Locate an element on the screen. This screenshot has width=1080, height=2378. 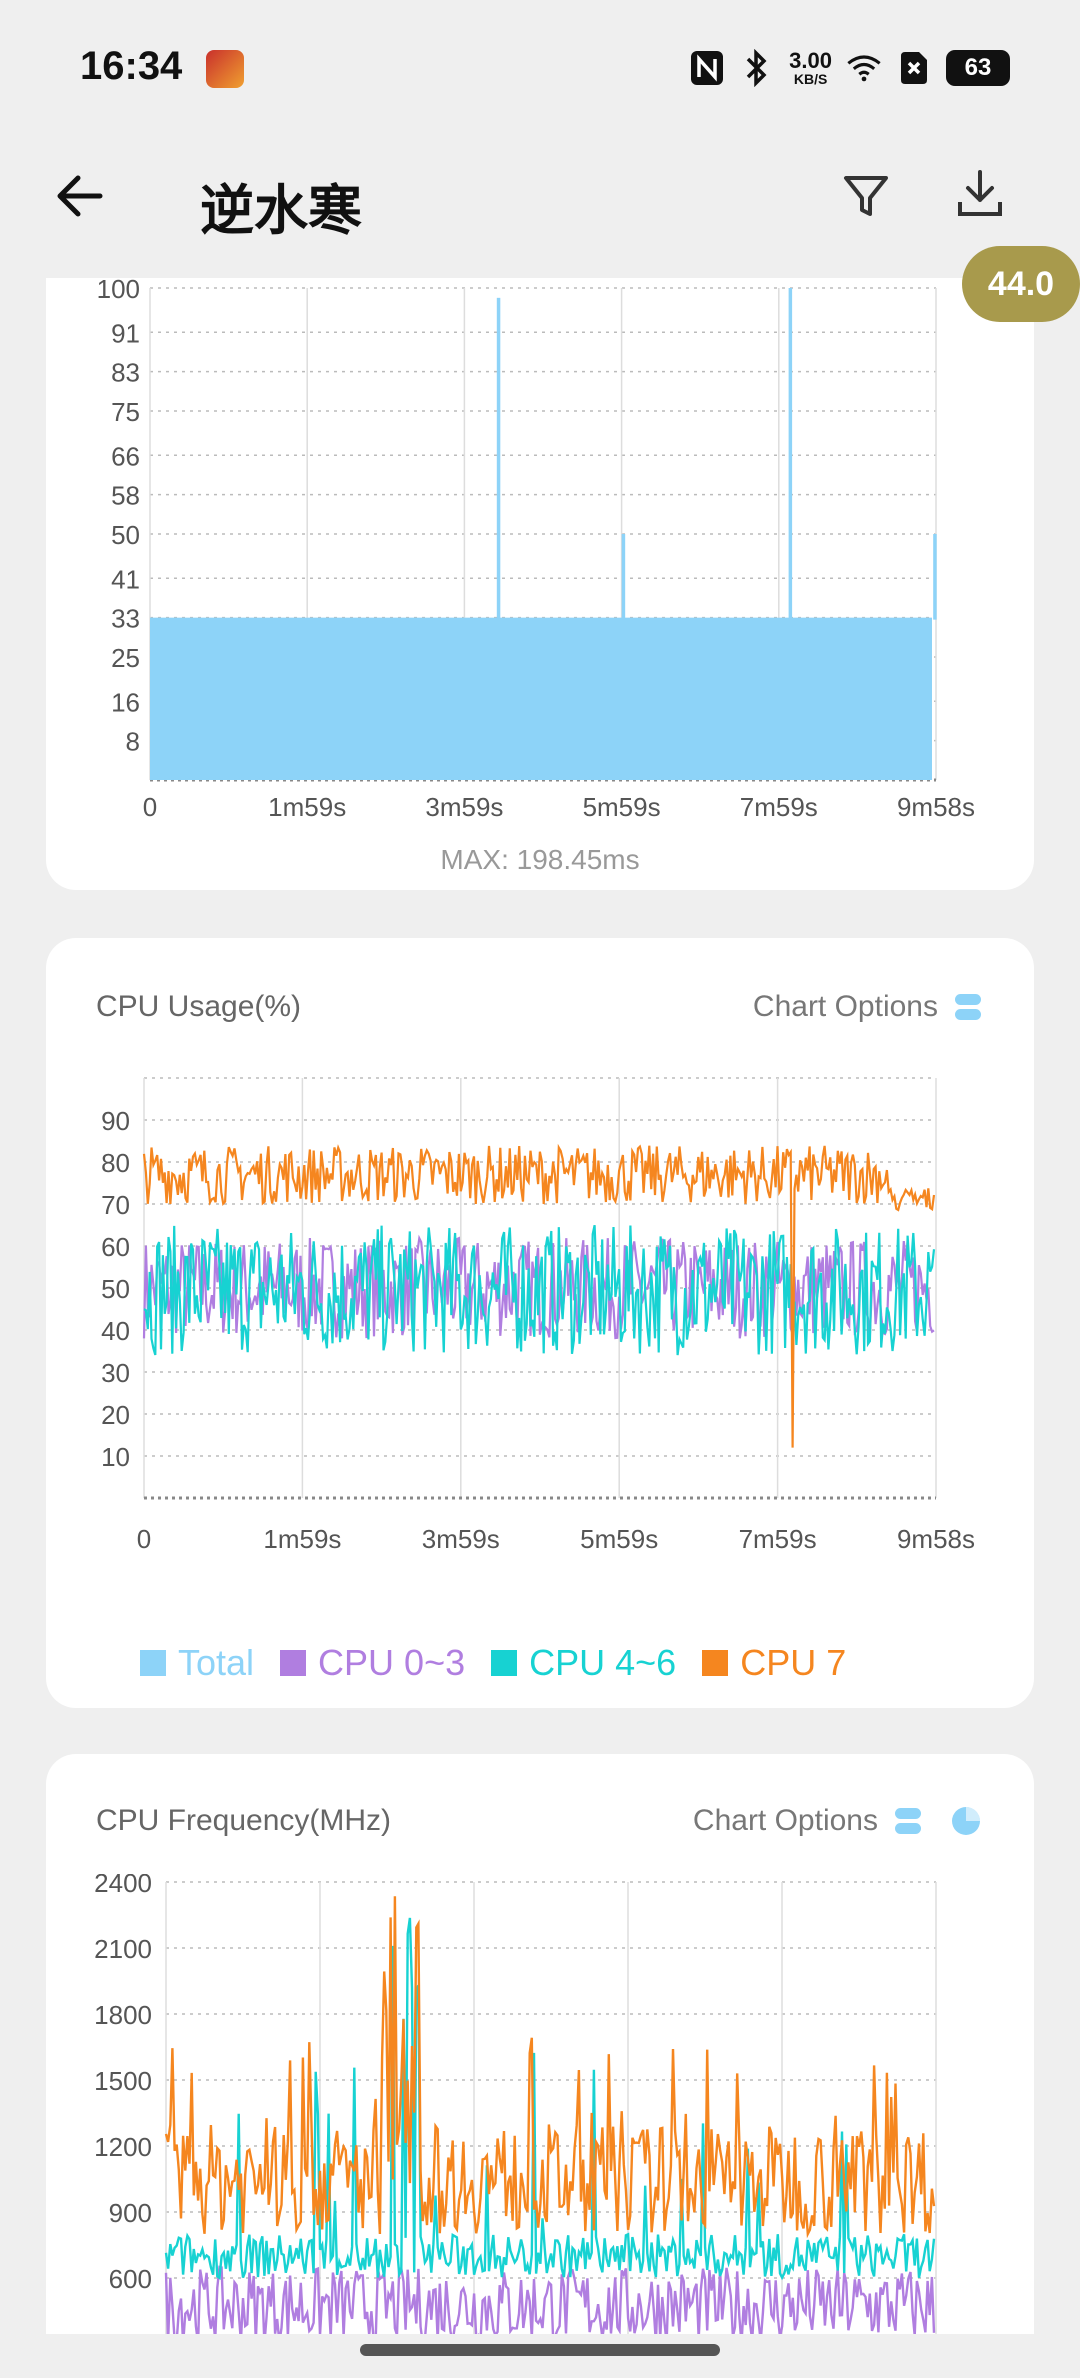
cpu-frequency-title: CPU Frequency(MHz) is located at coordinates (244, 1820).